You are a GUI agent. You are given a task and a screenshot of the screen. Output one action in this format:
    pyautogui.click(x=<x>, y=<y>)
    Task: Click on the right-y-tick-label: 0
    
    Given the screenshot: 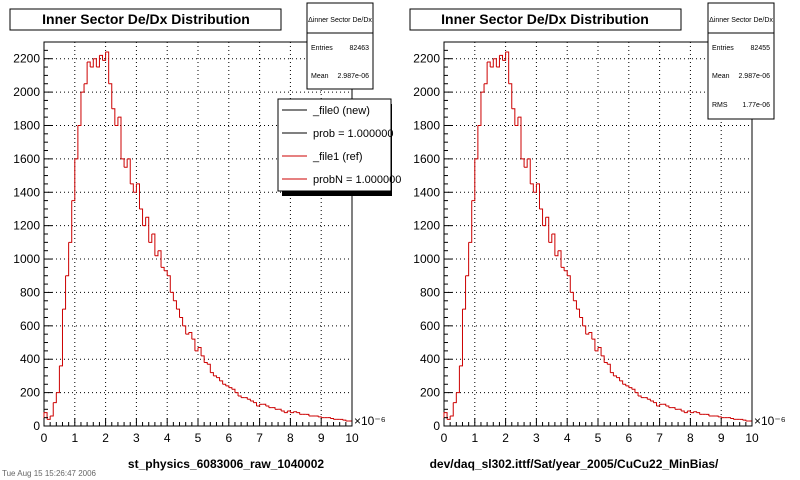 What is the action you would take?
    pyautogui.click(x=436, y=426)
    